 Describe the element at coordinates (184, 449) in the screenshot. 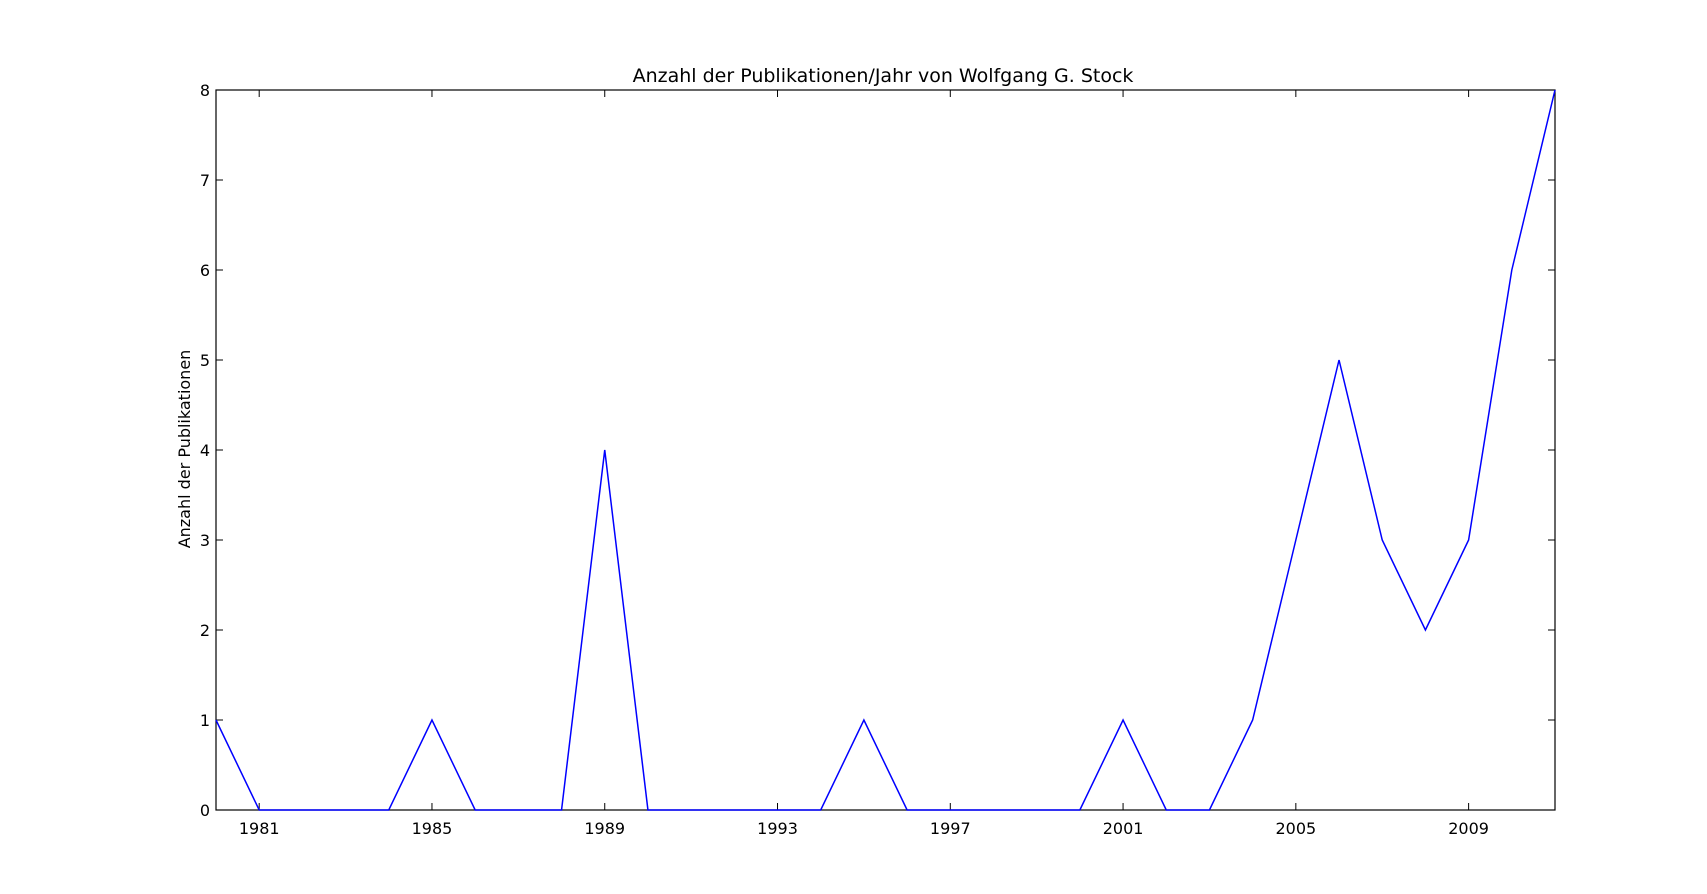

I see `y-axis-label: Anzahl der Publikationen` at that location.